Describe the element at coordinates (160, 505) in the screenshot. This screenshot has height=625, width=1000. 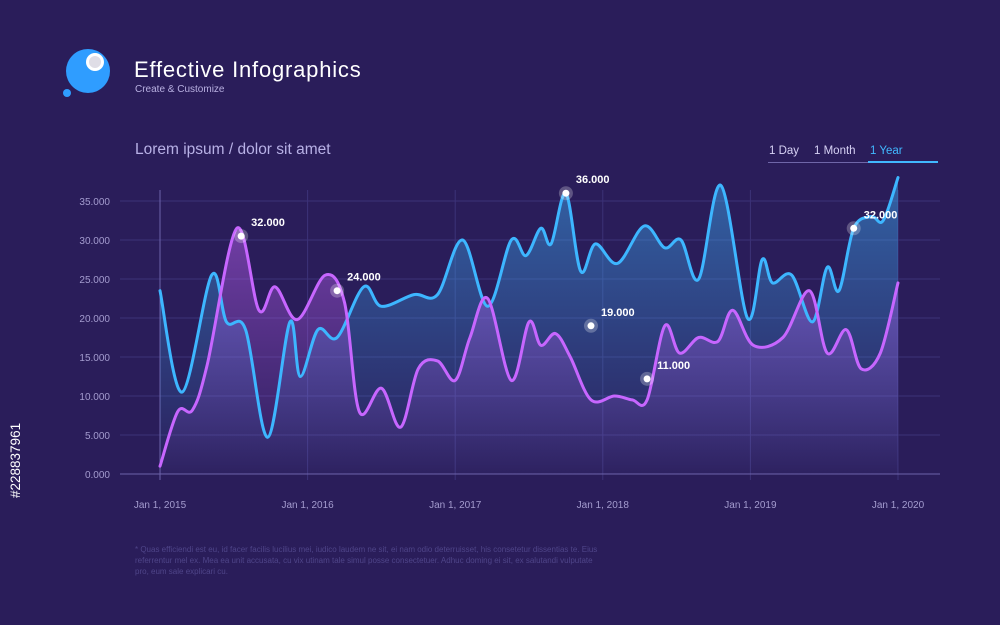
I see `x-tick-label: Jan 1, 2015` at that location.